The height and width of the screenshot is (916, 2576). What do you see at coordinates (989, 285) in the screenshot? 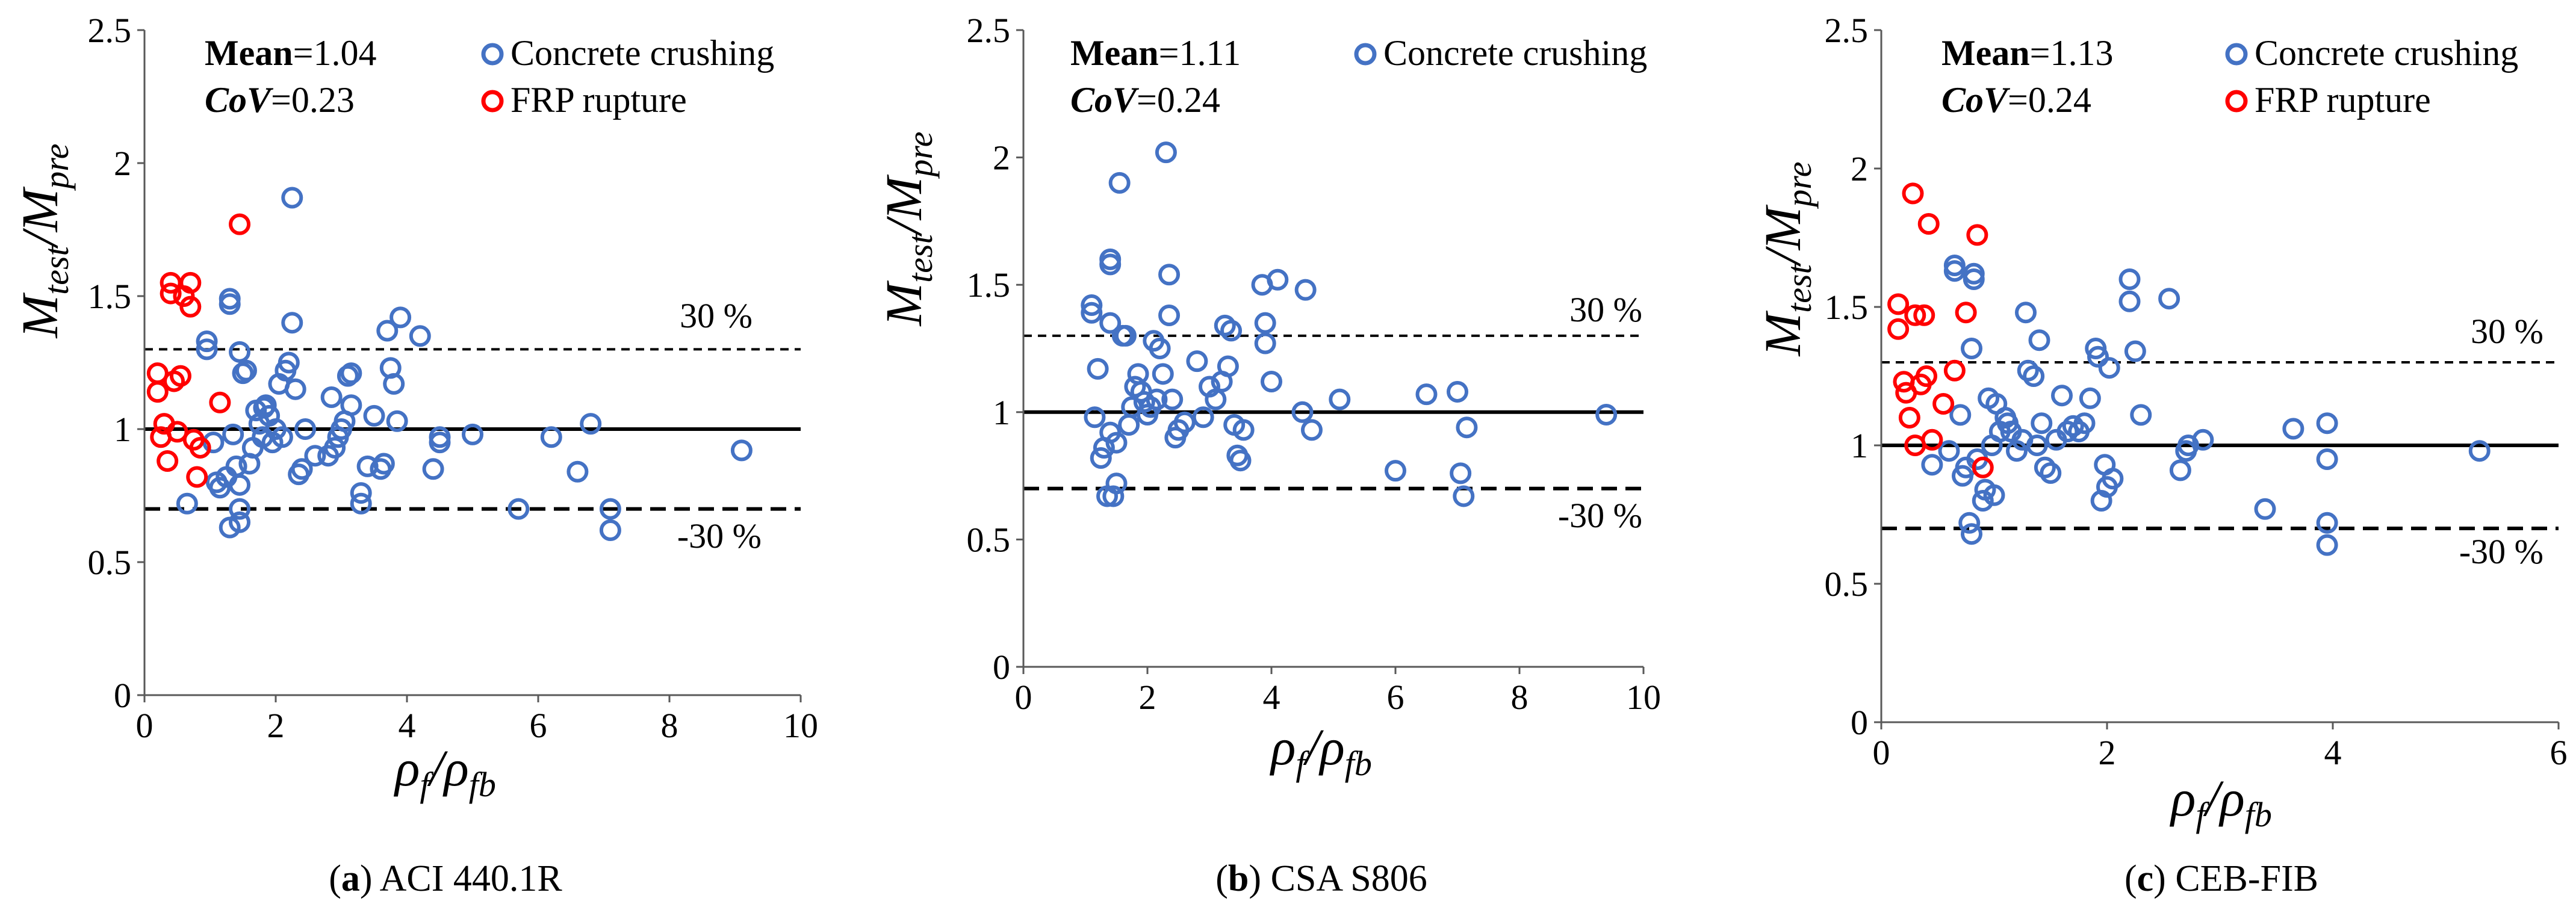
I see `panel-b-ytick-label: 1.5` at bounding box center [989, 285].